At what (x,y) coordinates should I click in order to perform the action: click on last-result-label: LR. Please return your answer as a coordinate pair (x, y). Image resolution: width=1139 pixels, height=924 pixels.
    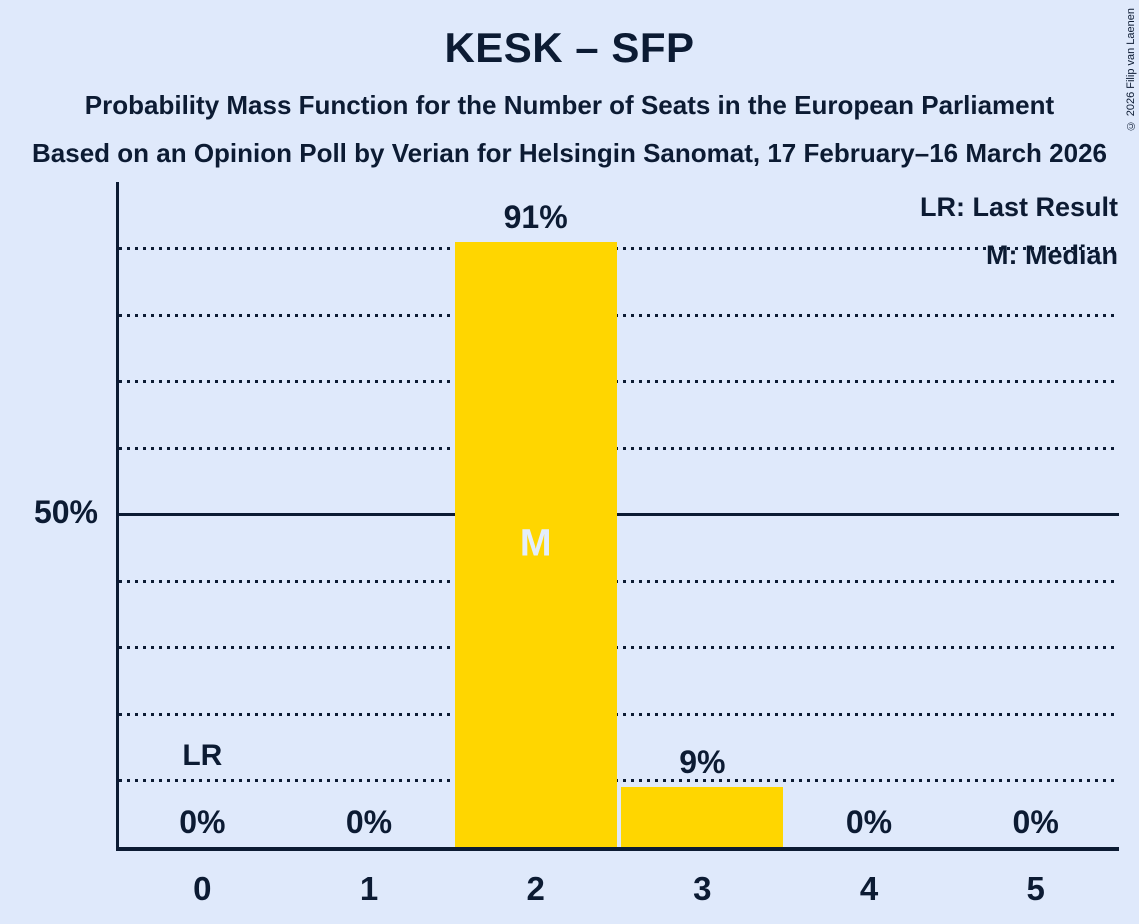
    Looking at the image, I should click on (202, 755).